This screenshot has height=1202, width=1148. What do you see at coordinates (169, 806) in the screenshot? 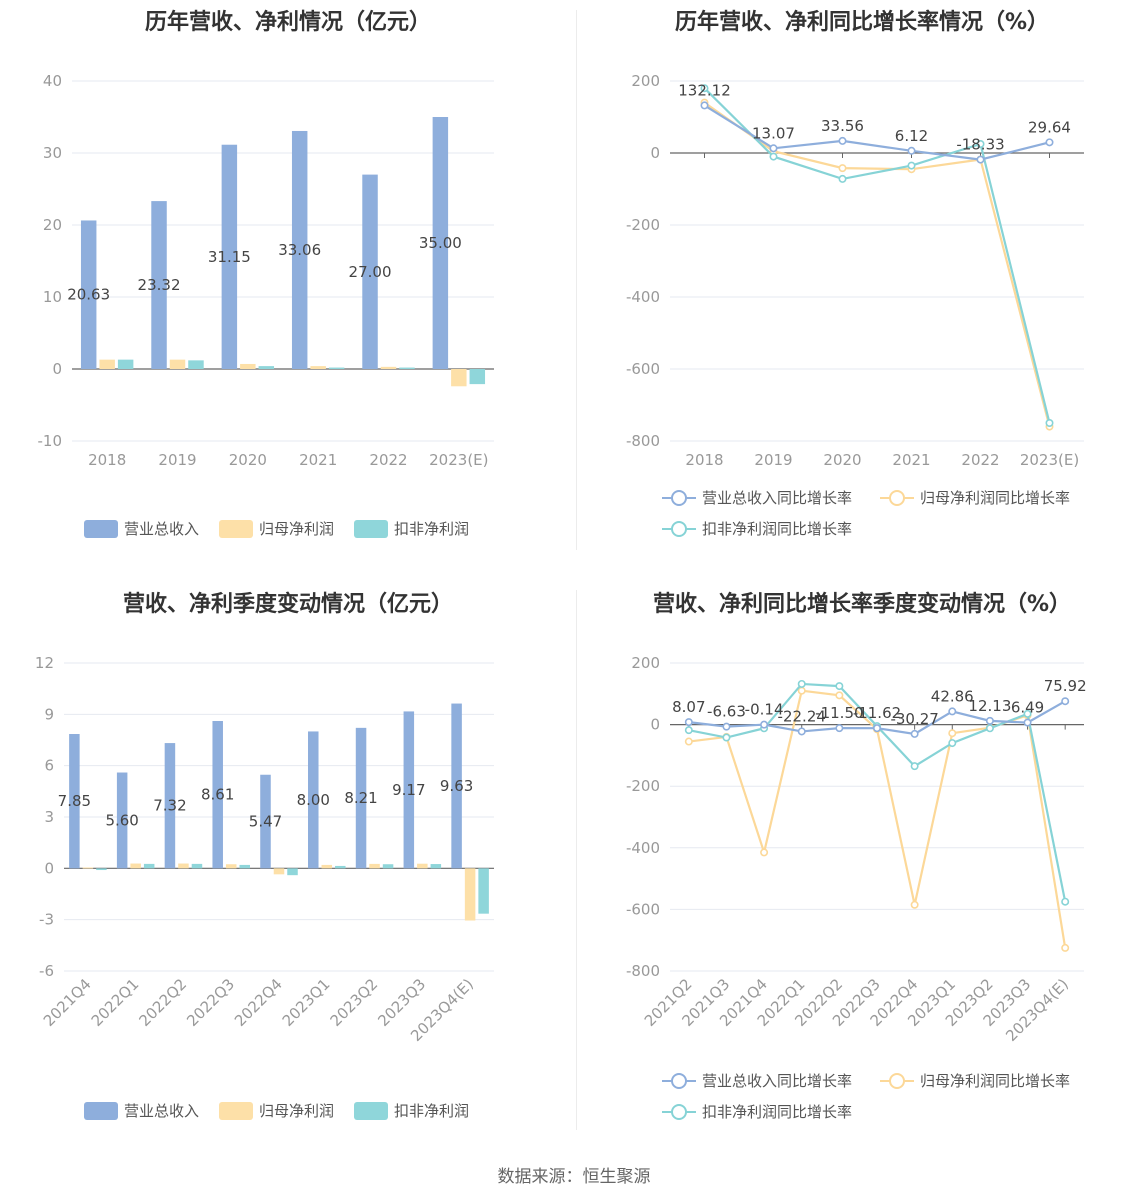
I see `data-label: 7.32` at bounding box center [169, 806].